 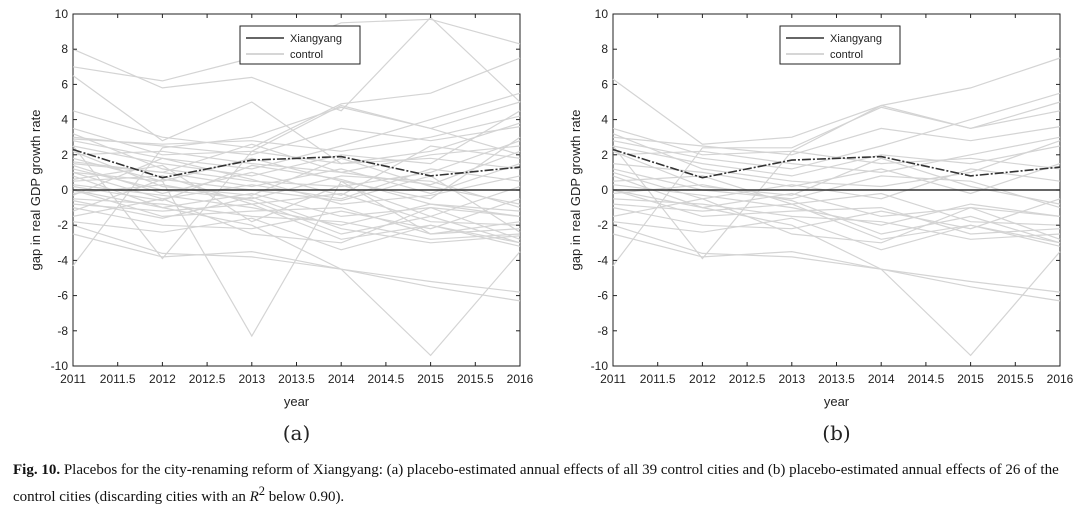 I want to click on y-tick-label: -8, so click(x=602, y=331).